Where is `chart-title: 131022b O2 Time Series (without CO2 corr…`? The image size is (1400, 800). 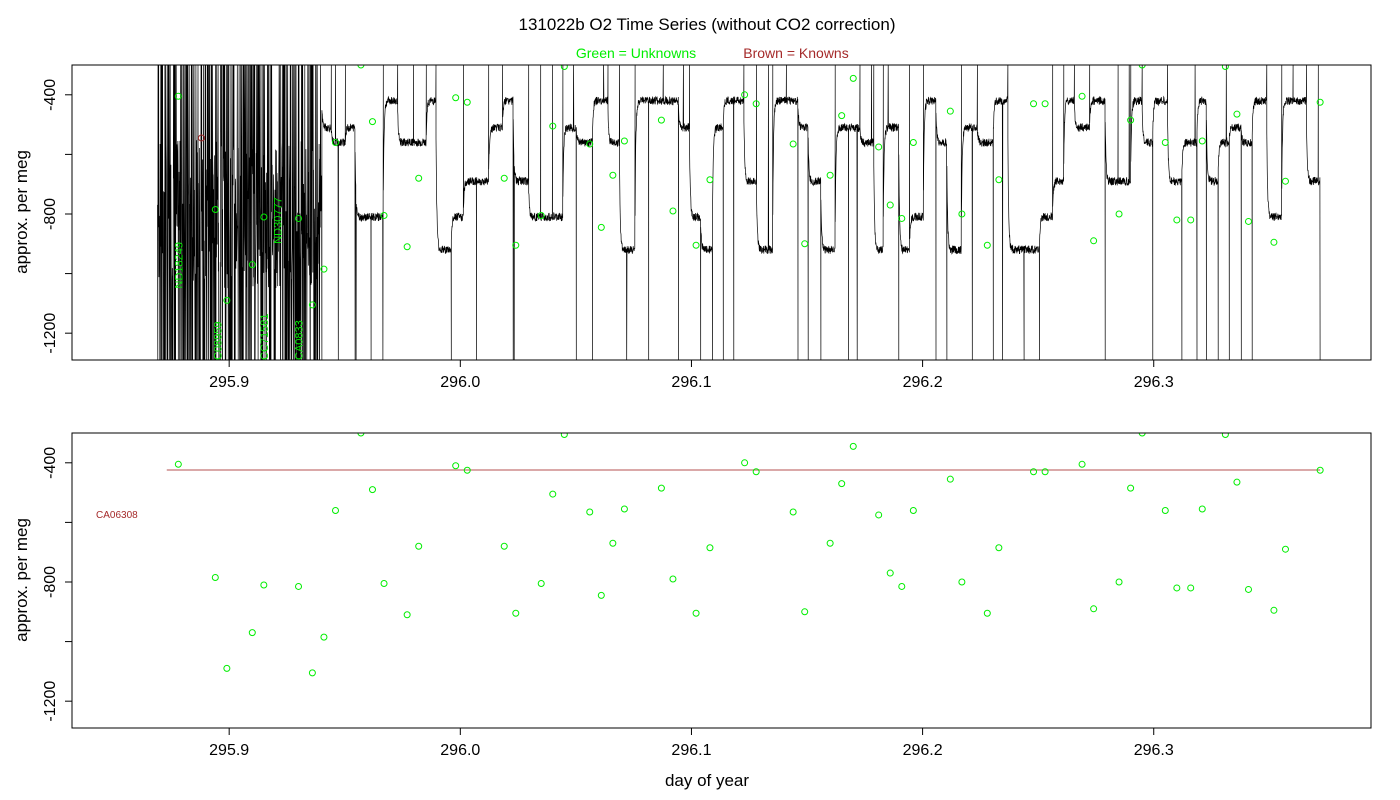
chart-title: 131022b O2 Time Series (without CO2 corr… is located at coordinates (706, 24).